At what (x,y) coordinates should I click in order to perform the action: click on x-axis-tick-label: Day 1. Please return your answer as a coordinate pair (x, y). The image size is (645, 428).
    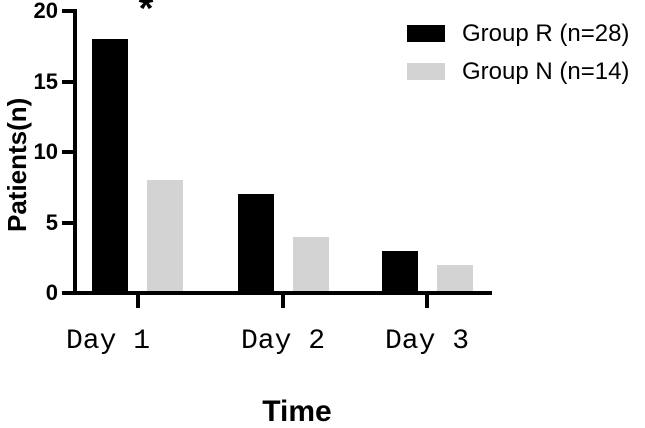
    Looking at the image, I should click on (108, 341).